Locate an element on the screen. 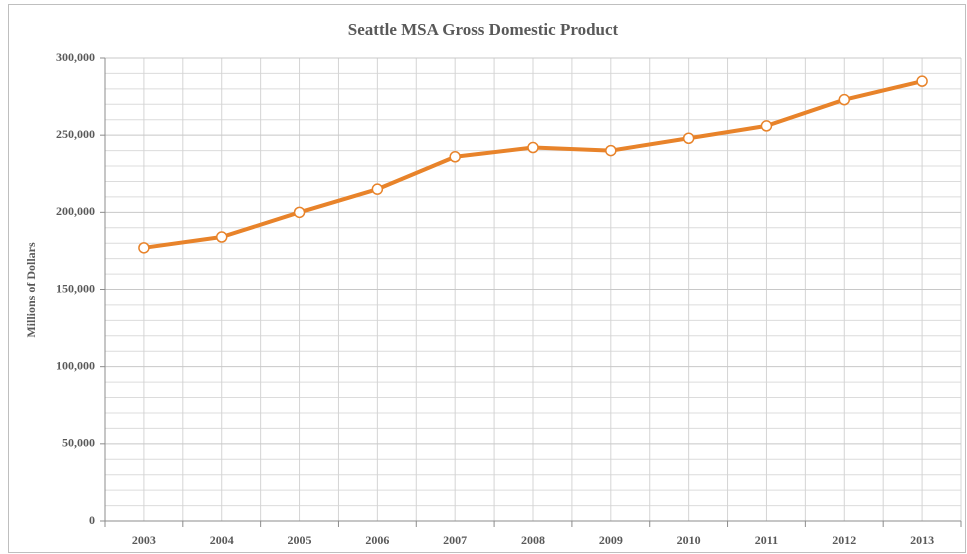 This screenshot has width=967, height=554. x-tick-label: 2008 is located at coordinates (533, 540).